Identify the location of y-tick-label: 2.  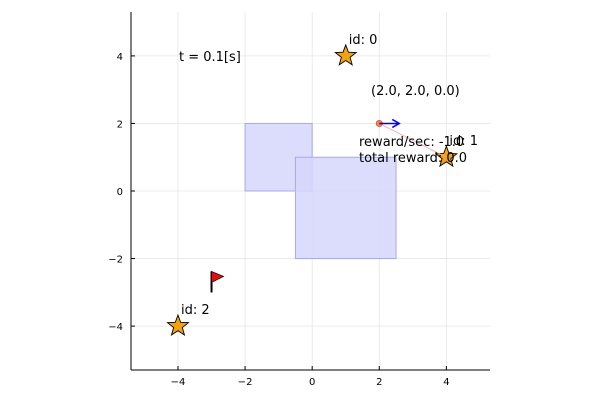
(120, 124).